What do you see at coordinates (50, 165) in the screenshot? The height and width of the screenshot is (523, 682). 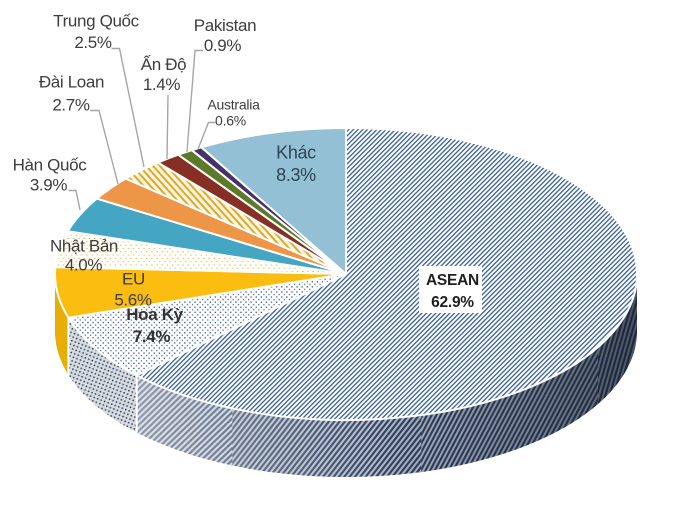 I see `svg-text: Hàn Quốc` at bounding box center [50, 165].